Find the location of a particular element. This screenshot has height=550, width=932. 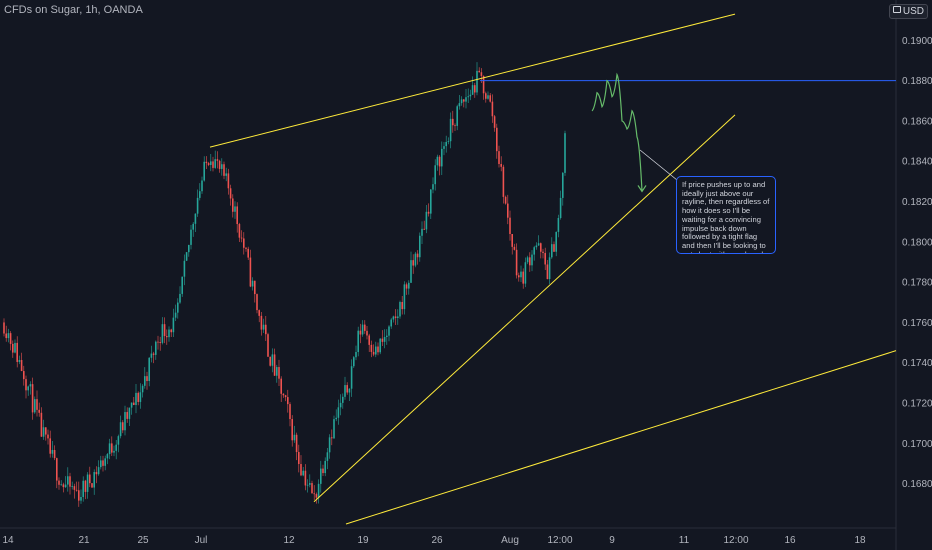

upper-trendline is located at coordinates (472, 80).